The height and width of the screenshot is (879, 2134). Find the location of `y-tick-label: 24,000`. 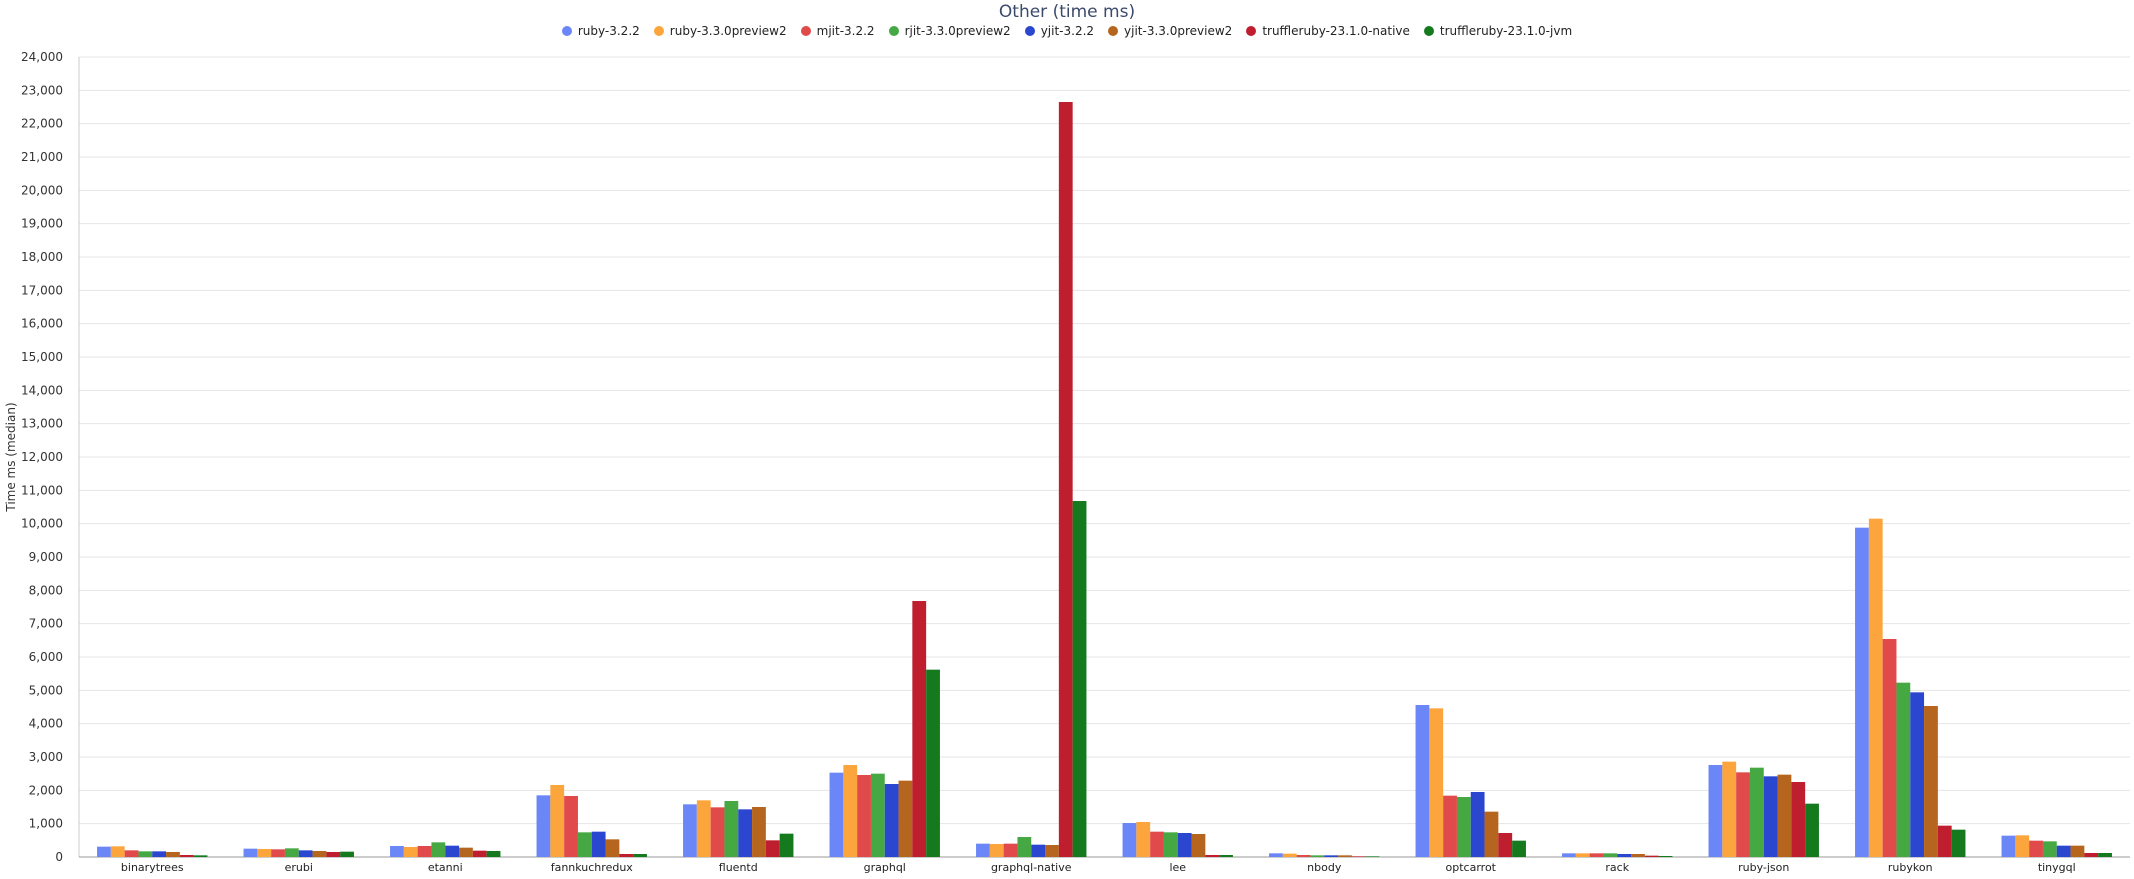

y-tick-label: 24,000 is located at coordinates (42, 57).